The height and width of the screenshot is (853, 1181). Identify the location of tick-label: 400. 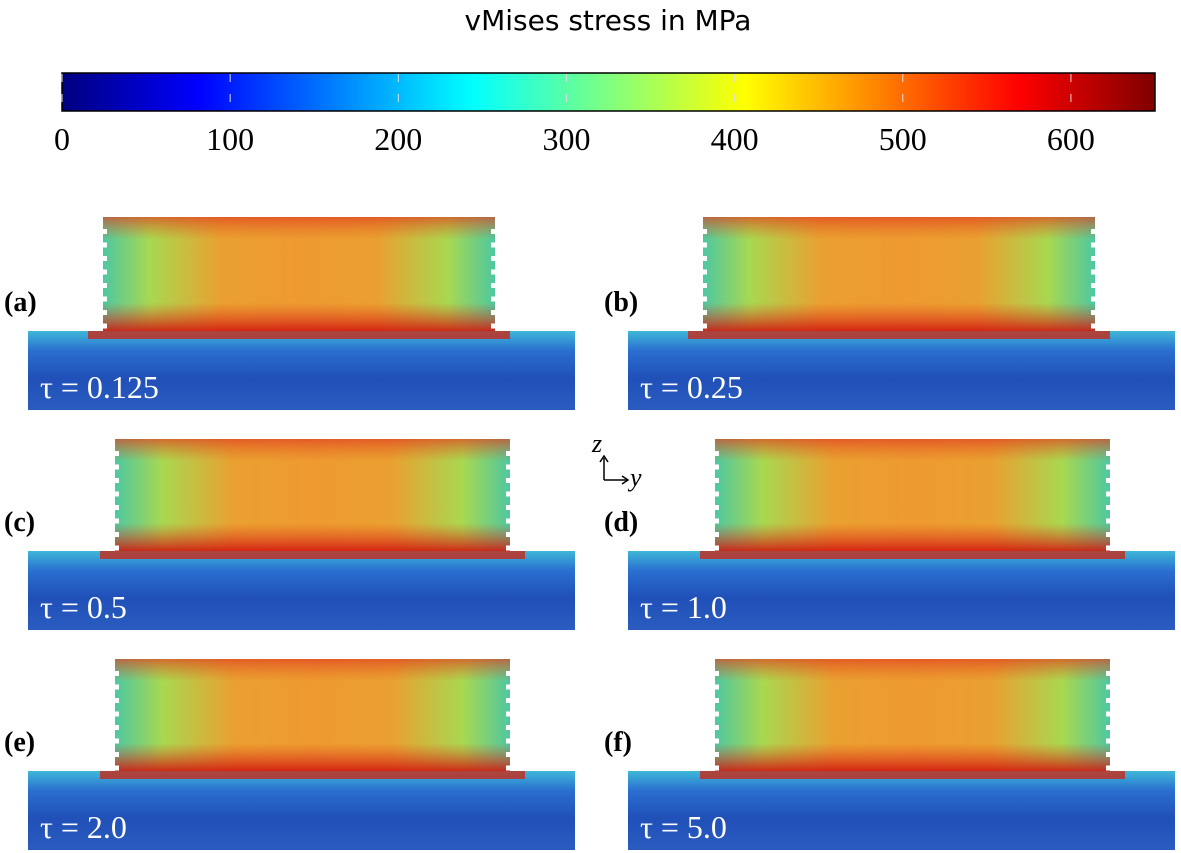
(735, 139).